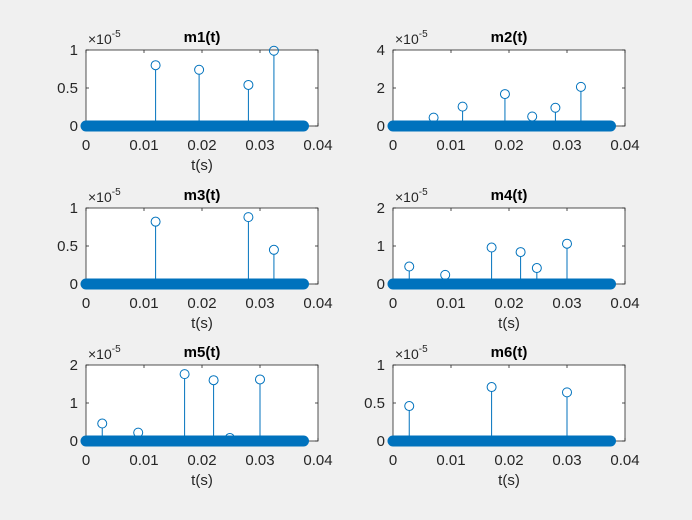  What do you see at coordinates (381, 50) in the screenshot?
I see `y-tick-label: 4` at bounding box center [381, 50].